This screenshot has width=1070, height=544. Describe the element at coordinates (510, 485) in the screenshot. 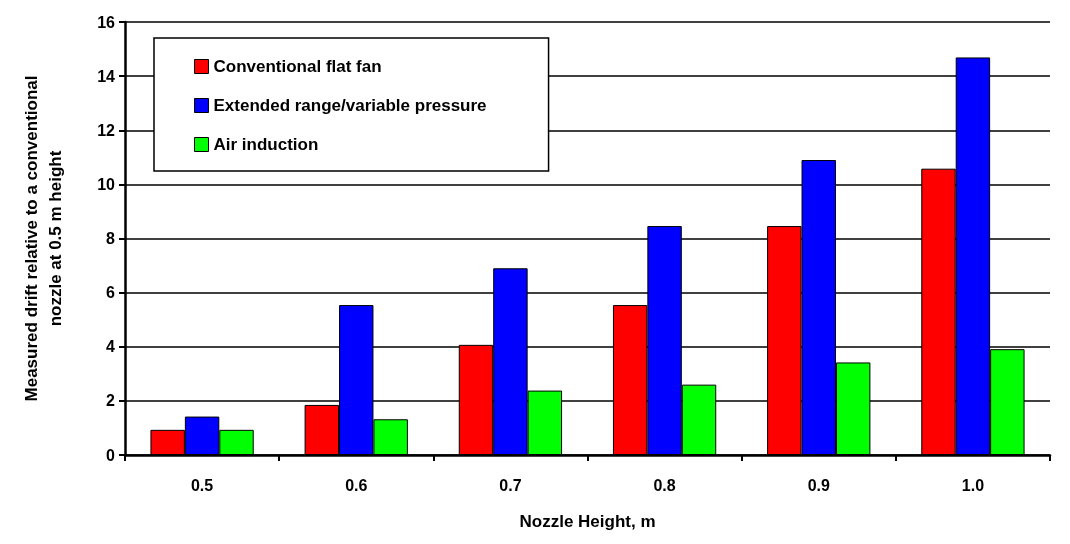

I see `x-tick-label: 0.7` at that location.